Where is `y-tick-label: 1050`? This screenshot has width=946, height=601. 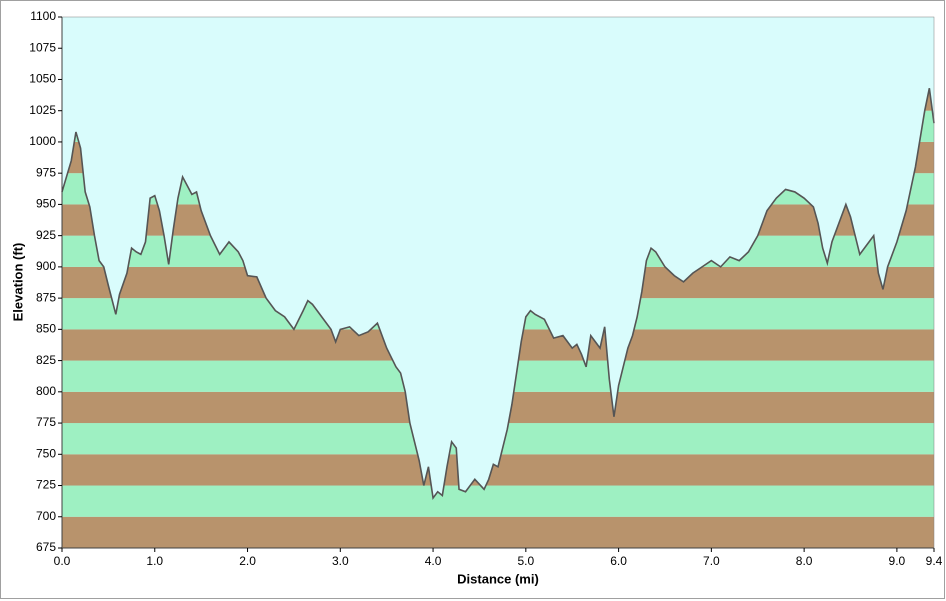 y-tick-label: 1050 is located at coordinates (42, 79).